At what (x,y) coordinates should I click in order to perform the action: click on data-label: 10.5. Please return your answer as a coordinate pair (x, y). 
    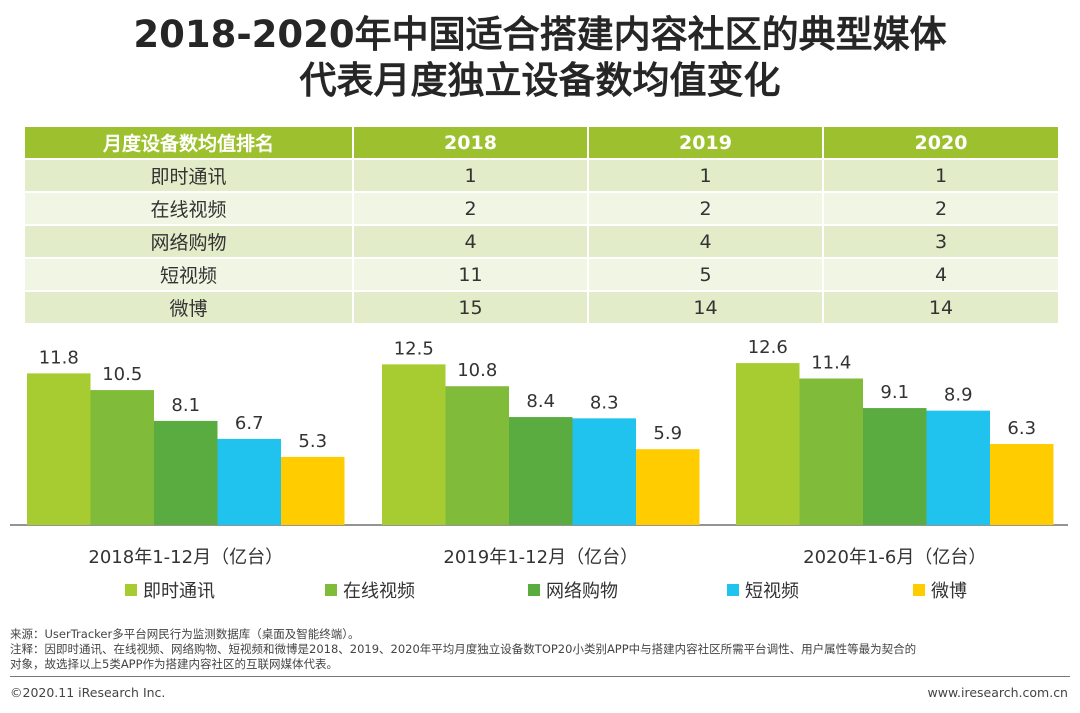
    Looking at the image, I should click on (122, 374).